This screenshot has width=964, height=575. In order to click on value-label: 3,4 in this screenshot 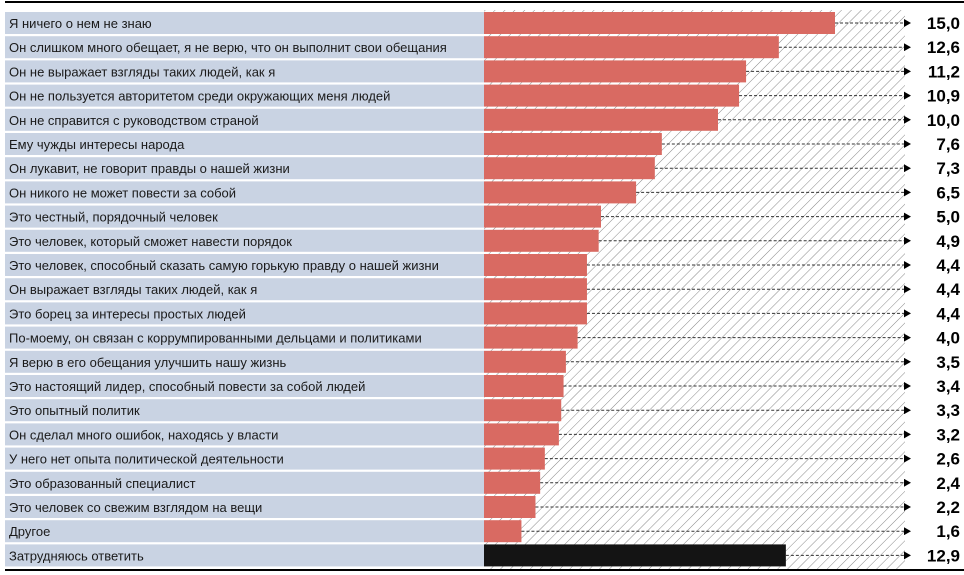, I will do `click(948, 386)`.